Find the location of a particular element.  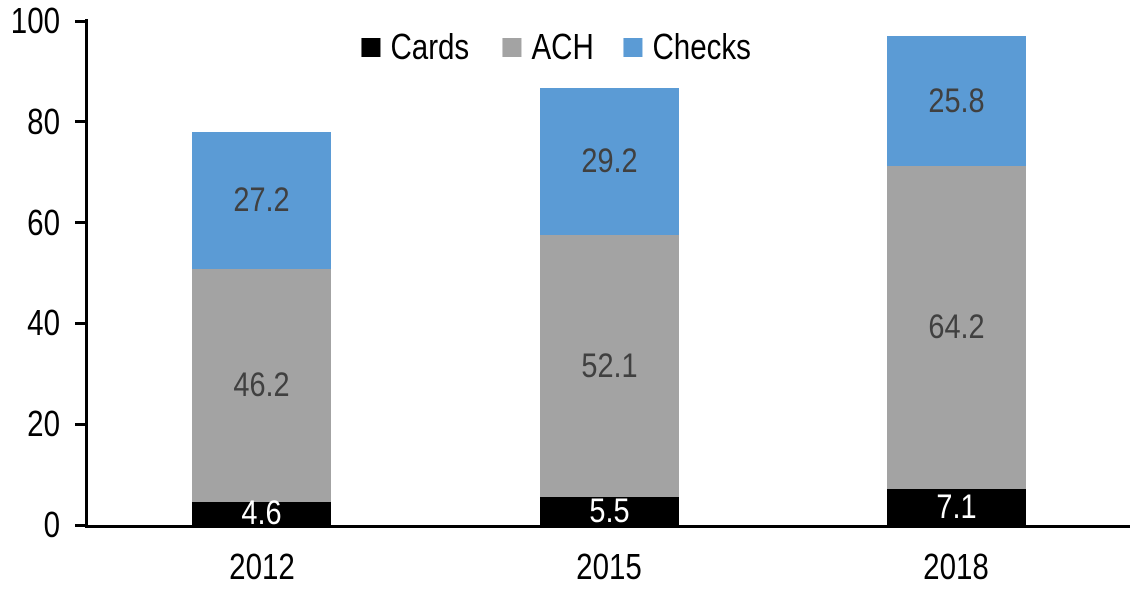

bar-label-cards-2012: 4.6 is located at coordinates (261, 513).